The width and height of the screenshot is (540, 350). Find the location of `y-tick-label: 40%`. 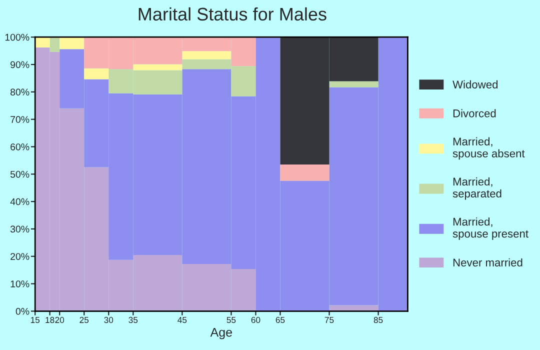

y-tick-label: 40% is located at coordinates (20, 202).